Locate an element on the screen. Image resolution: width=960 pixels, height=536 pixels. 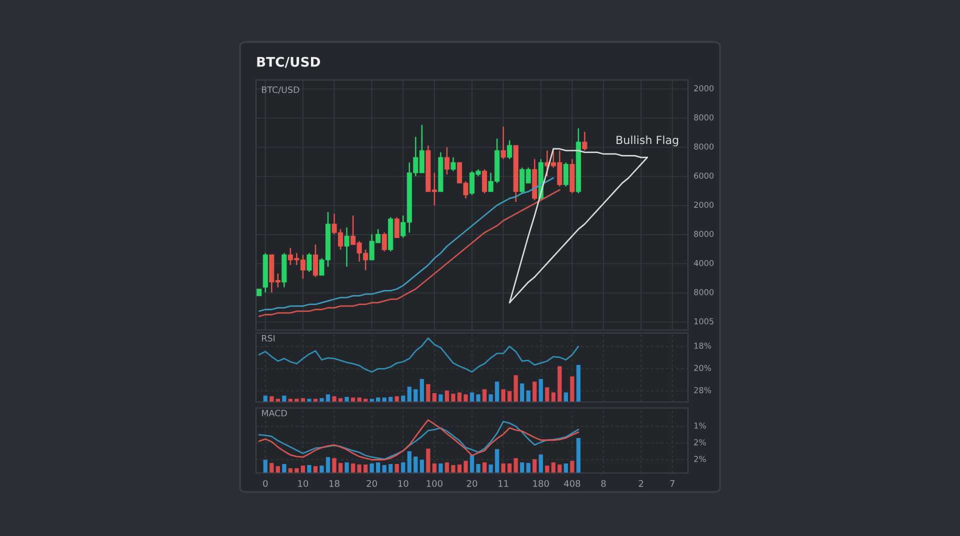
x-tick-label: 100 is located at coordinates (434, 483).